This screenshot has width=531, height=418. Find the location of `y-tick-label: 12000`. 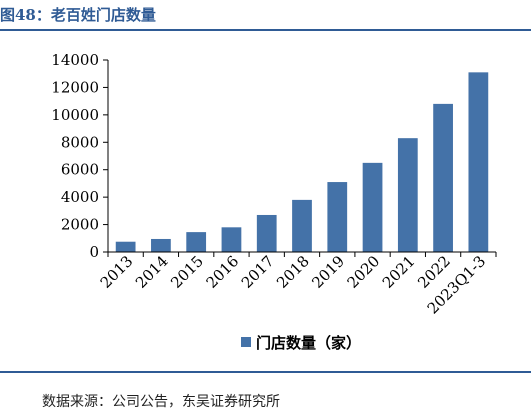

y-tick-label: 12000 is located at coordinates (75, 87).